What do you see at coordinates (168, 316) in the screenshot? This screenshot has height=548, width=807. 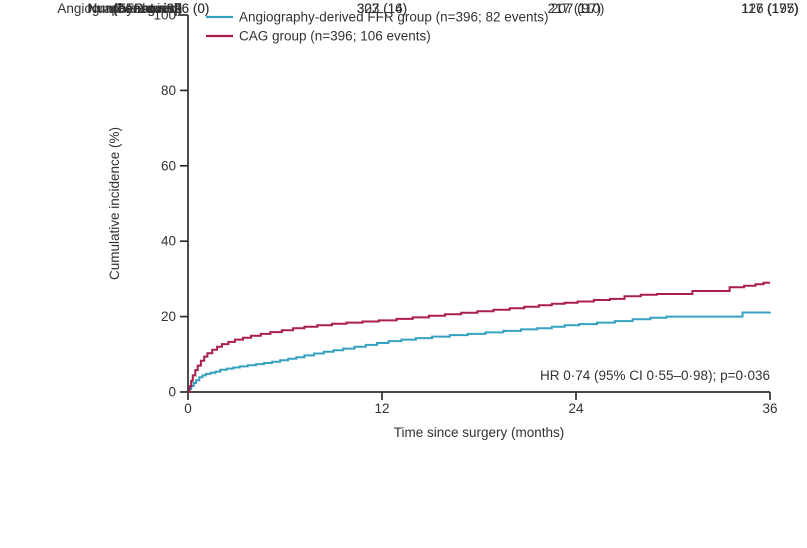 I see `y-tick-label: 20` at bounding box center [168, 316].